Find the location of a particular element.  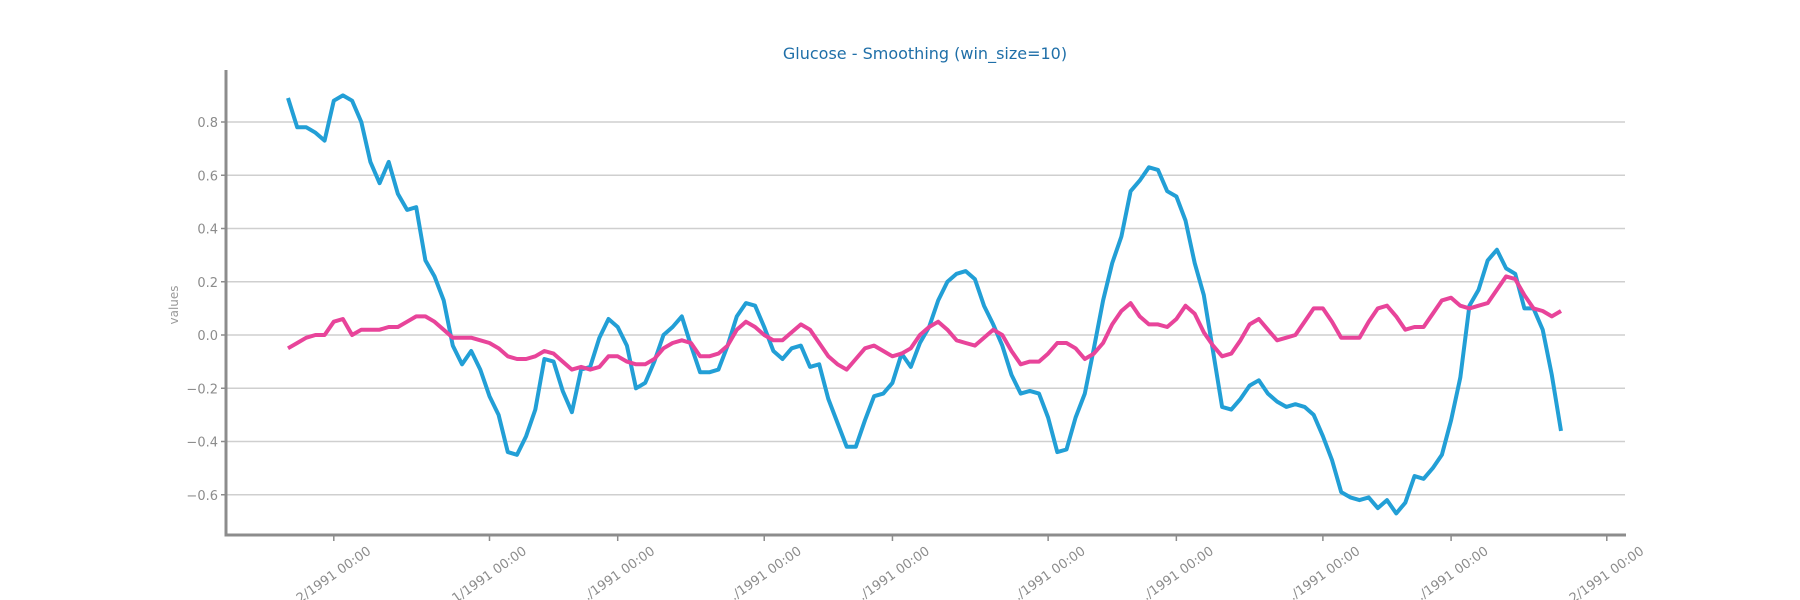

y-tick-label: 0.4 is located at coordinates (207, 230).